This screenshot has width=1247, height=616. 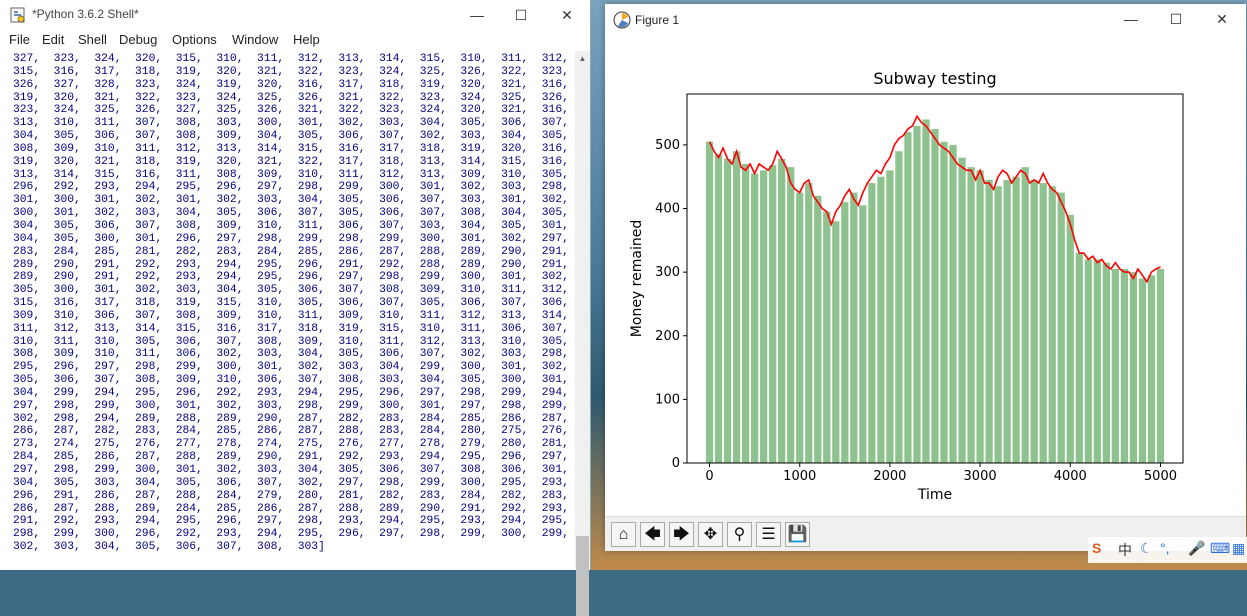 What do you see at coordinates (582, 58) in the screenshot?
I see `scroll-up-arrow-icon: ▲` at bounding box center [582, 58].